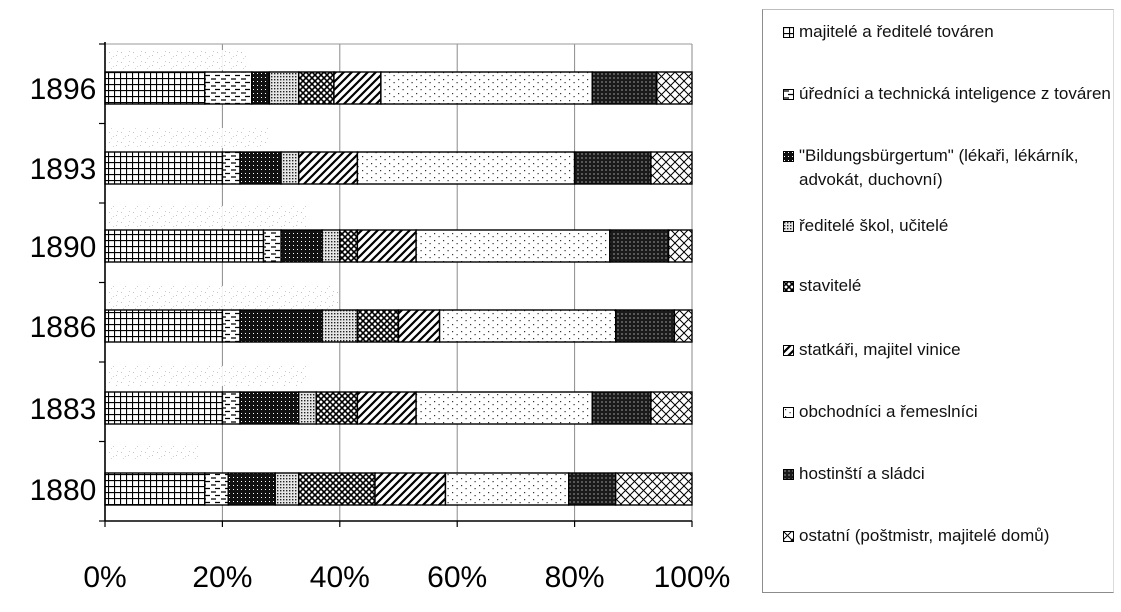  I want to click on legend-label: stavitelé, so click(830, 285).